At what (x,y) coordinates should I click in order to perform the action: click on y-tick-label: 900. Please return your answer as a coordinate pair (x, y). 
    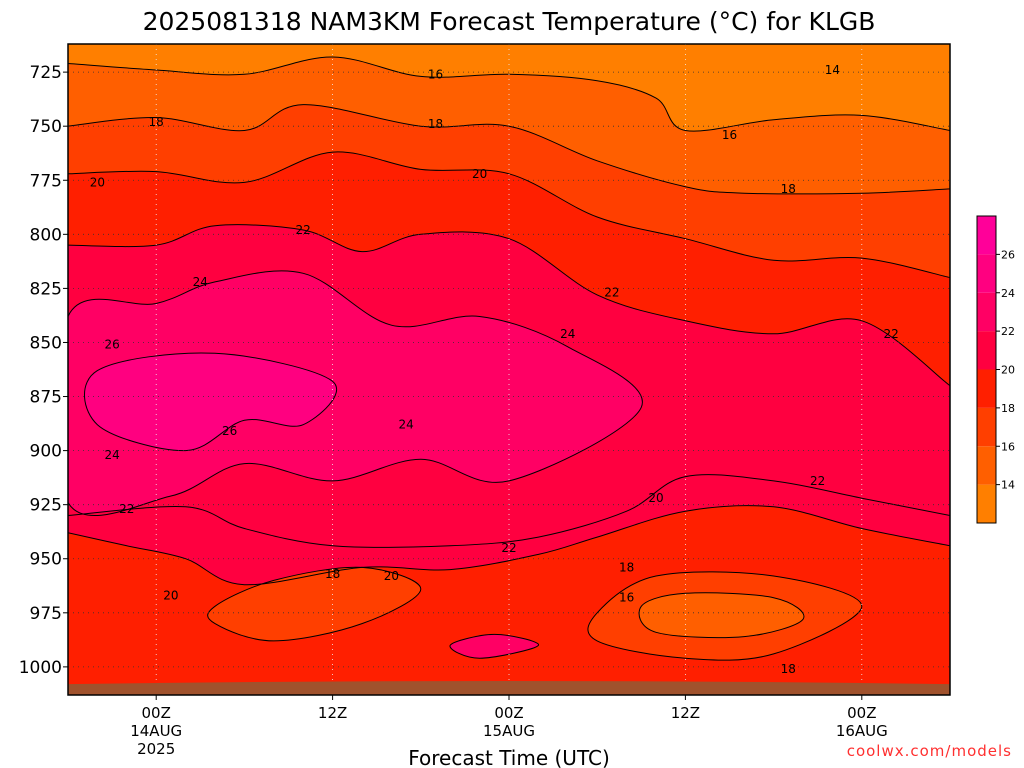
    Looking at the image, I should click on (46, 452).